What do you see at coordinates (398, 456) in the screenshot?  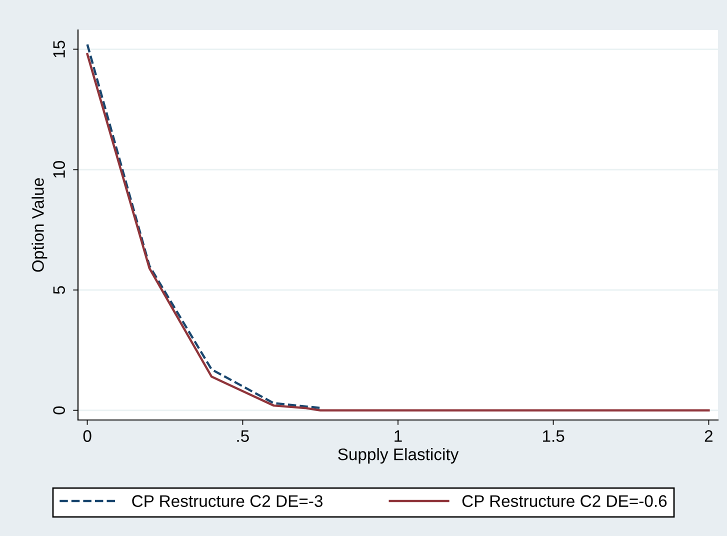 I see `x-axis-title: Supply Elasticity` at bounding box center [398, 456].